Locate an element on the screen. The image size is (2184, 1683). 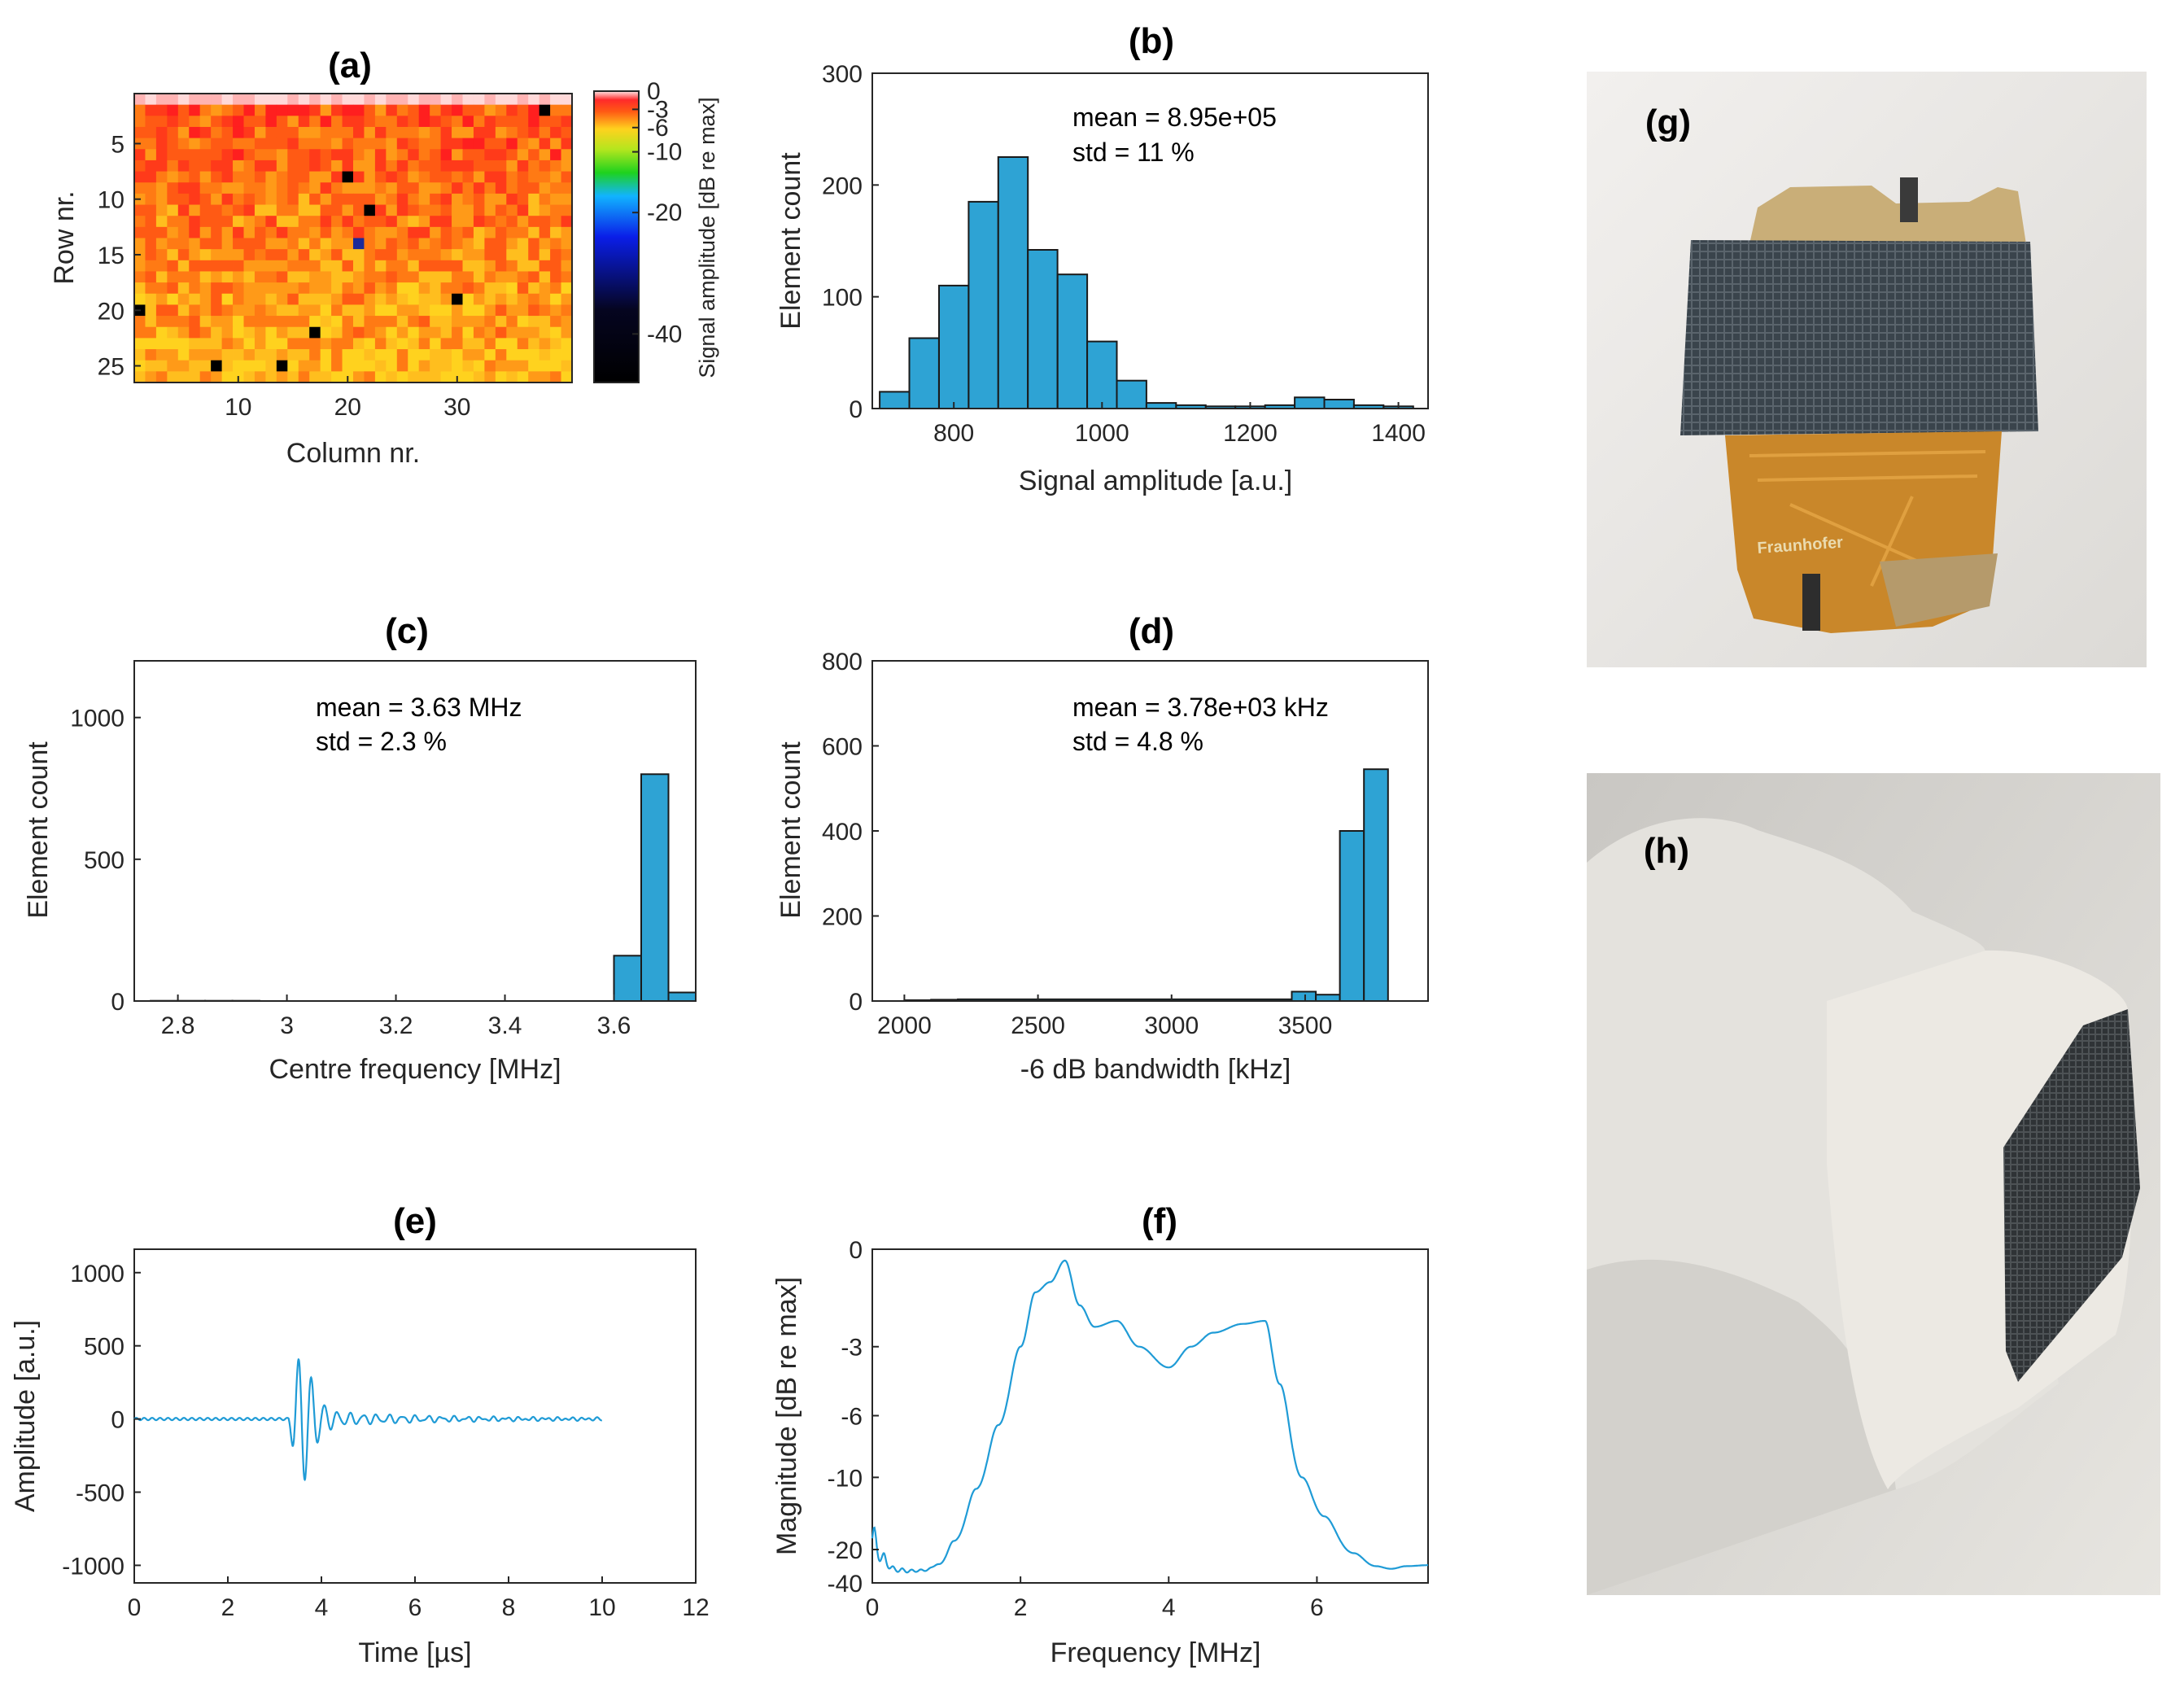
panel-a-y-label: Row nr. is located at coordinates (64, 237).